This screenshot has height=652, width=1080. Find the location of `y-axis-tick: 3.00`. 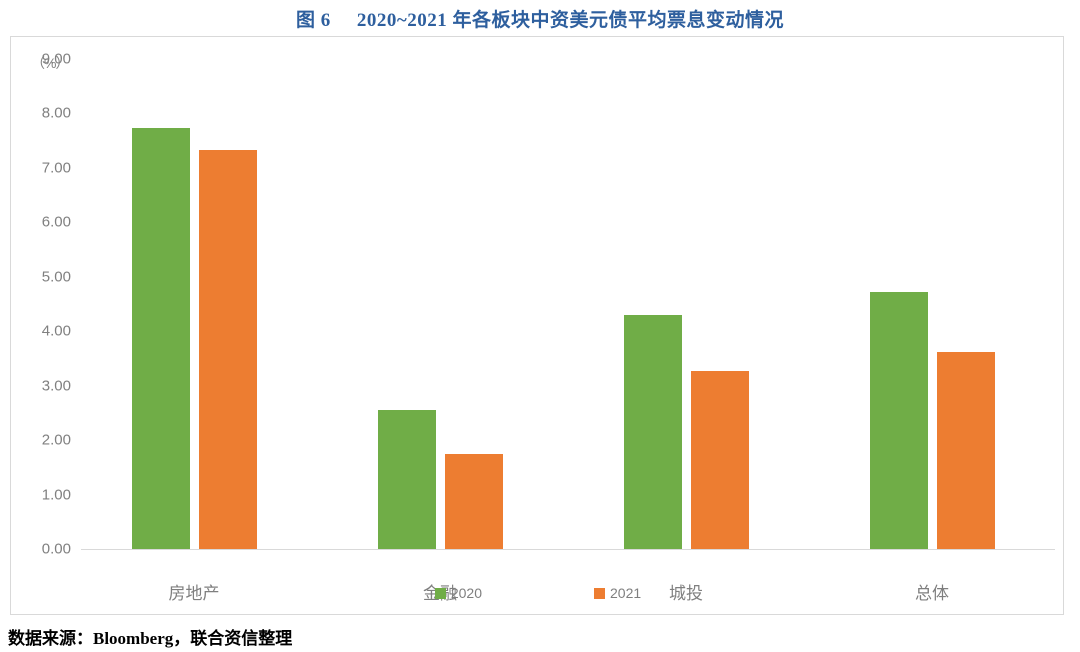

y-axis-tick: 3.00 is located at coordinates (56, 386).